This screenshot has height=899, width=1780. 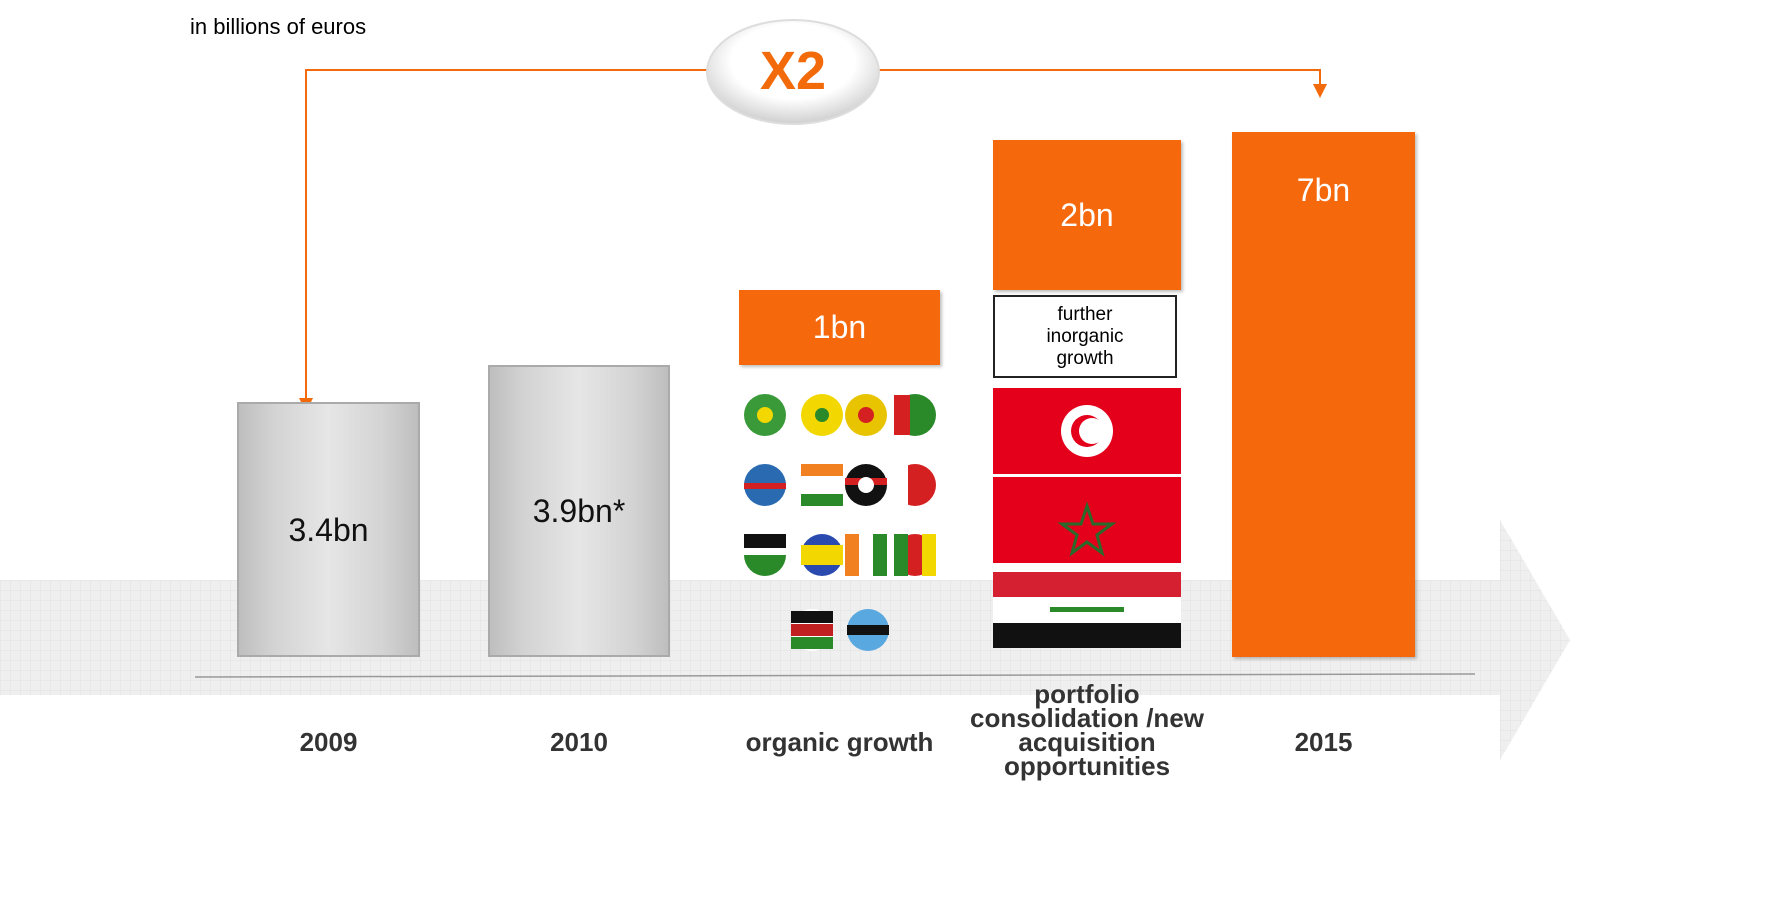 What do you see at coordinates (962, 519) in the screenshot?
I see `flags` at bounding box center [962, 519].